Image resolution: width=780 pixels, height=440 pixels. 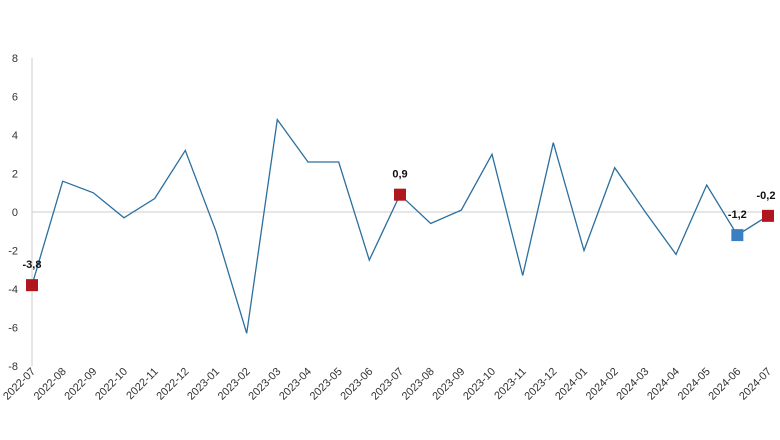 What do you see at coordinates (295, 384) in the screenshot?
I see `x-tick-label: 2023-04` at bounding box center [295, 384].